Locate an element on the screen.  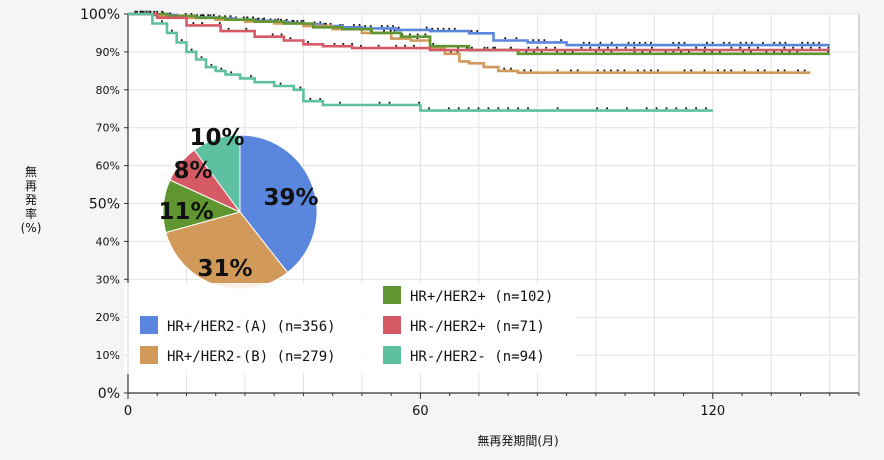
pie-slice-label: 39% is located at coordinates (290, 198).